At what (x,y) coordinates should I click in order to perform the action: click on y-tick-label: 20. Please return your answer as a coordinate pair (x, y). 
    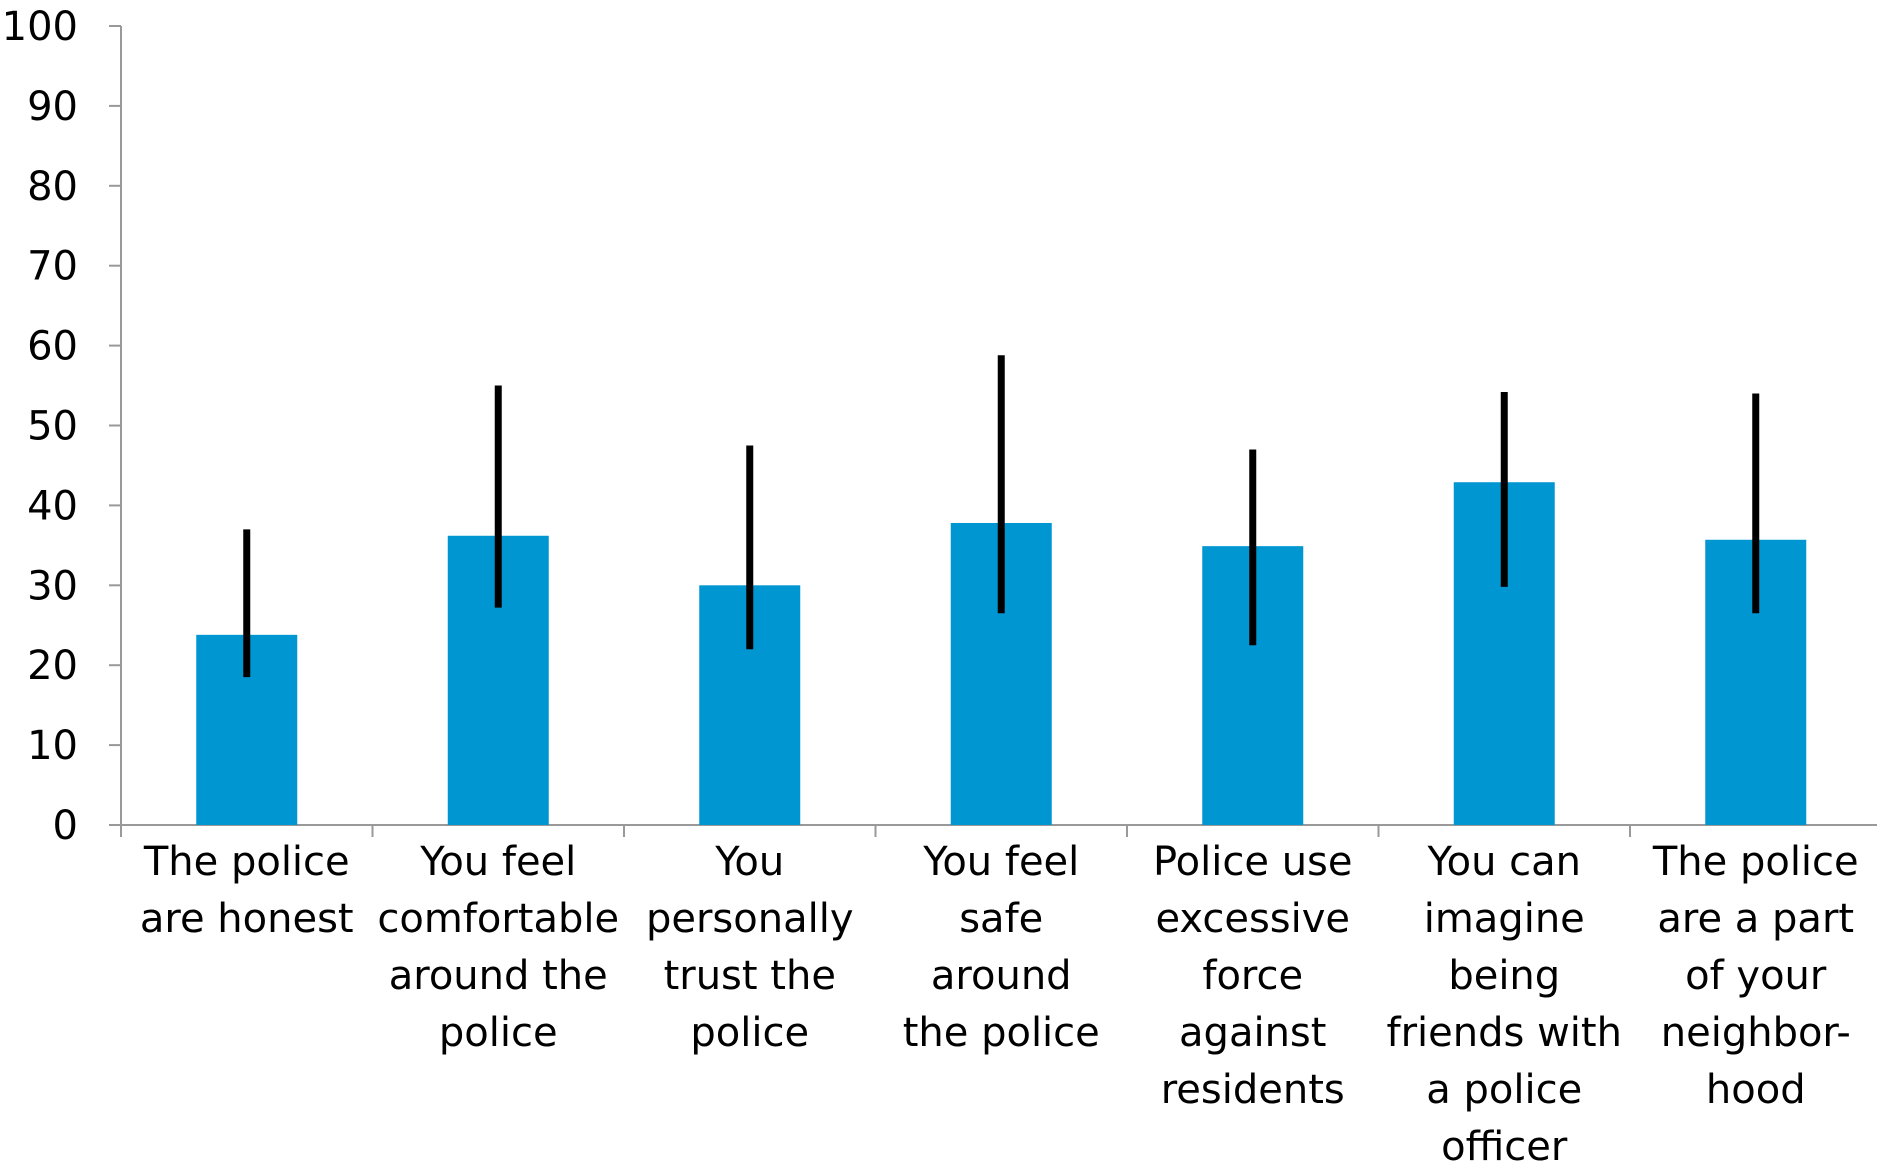
    Looking at the image, I should click on (52, 666).